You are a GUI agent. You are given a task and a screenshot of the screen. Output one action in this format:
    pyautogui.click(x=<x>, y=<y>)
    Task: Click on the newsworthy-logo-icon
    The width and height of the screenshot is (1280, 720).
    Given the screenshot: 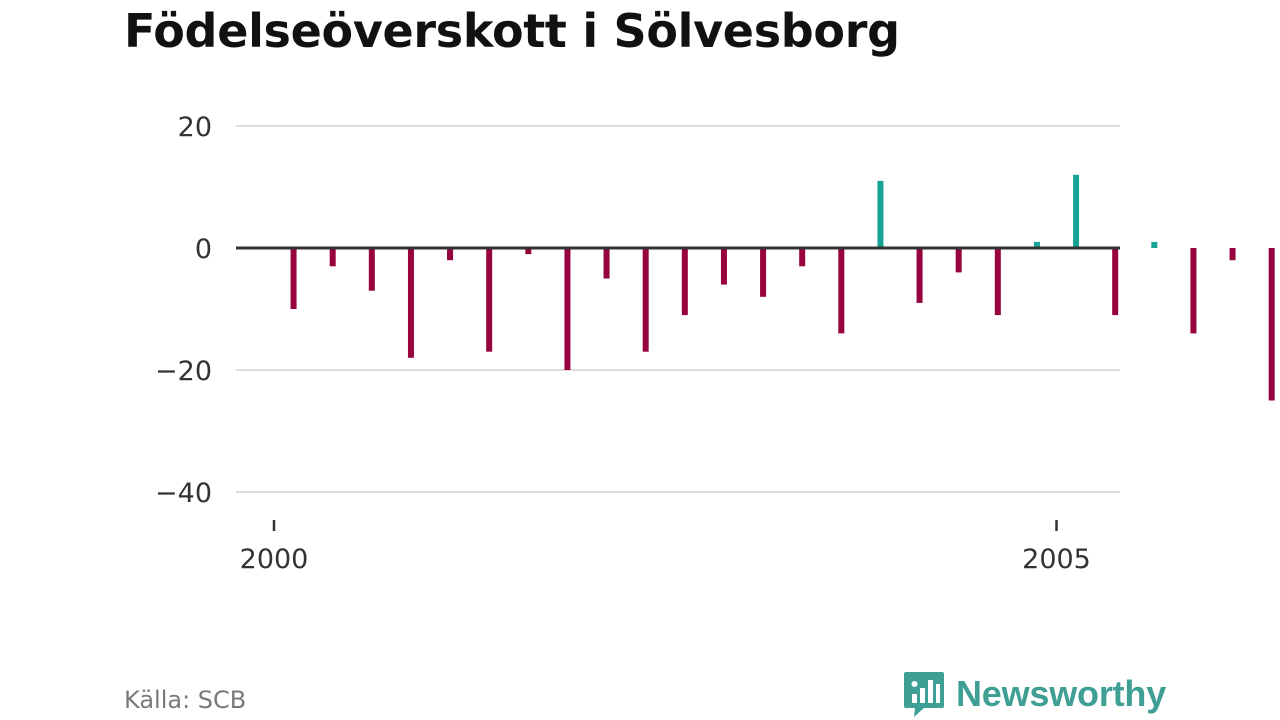 What is the action you would take?
    pyautogui.click(x=924, y=694)
    